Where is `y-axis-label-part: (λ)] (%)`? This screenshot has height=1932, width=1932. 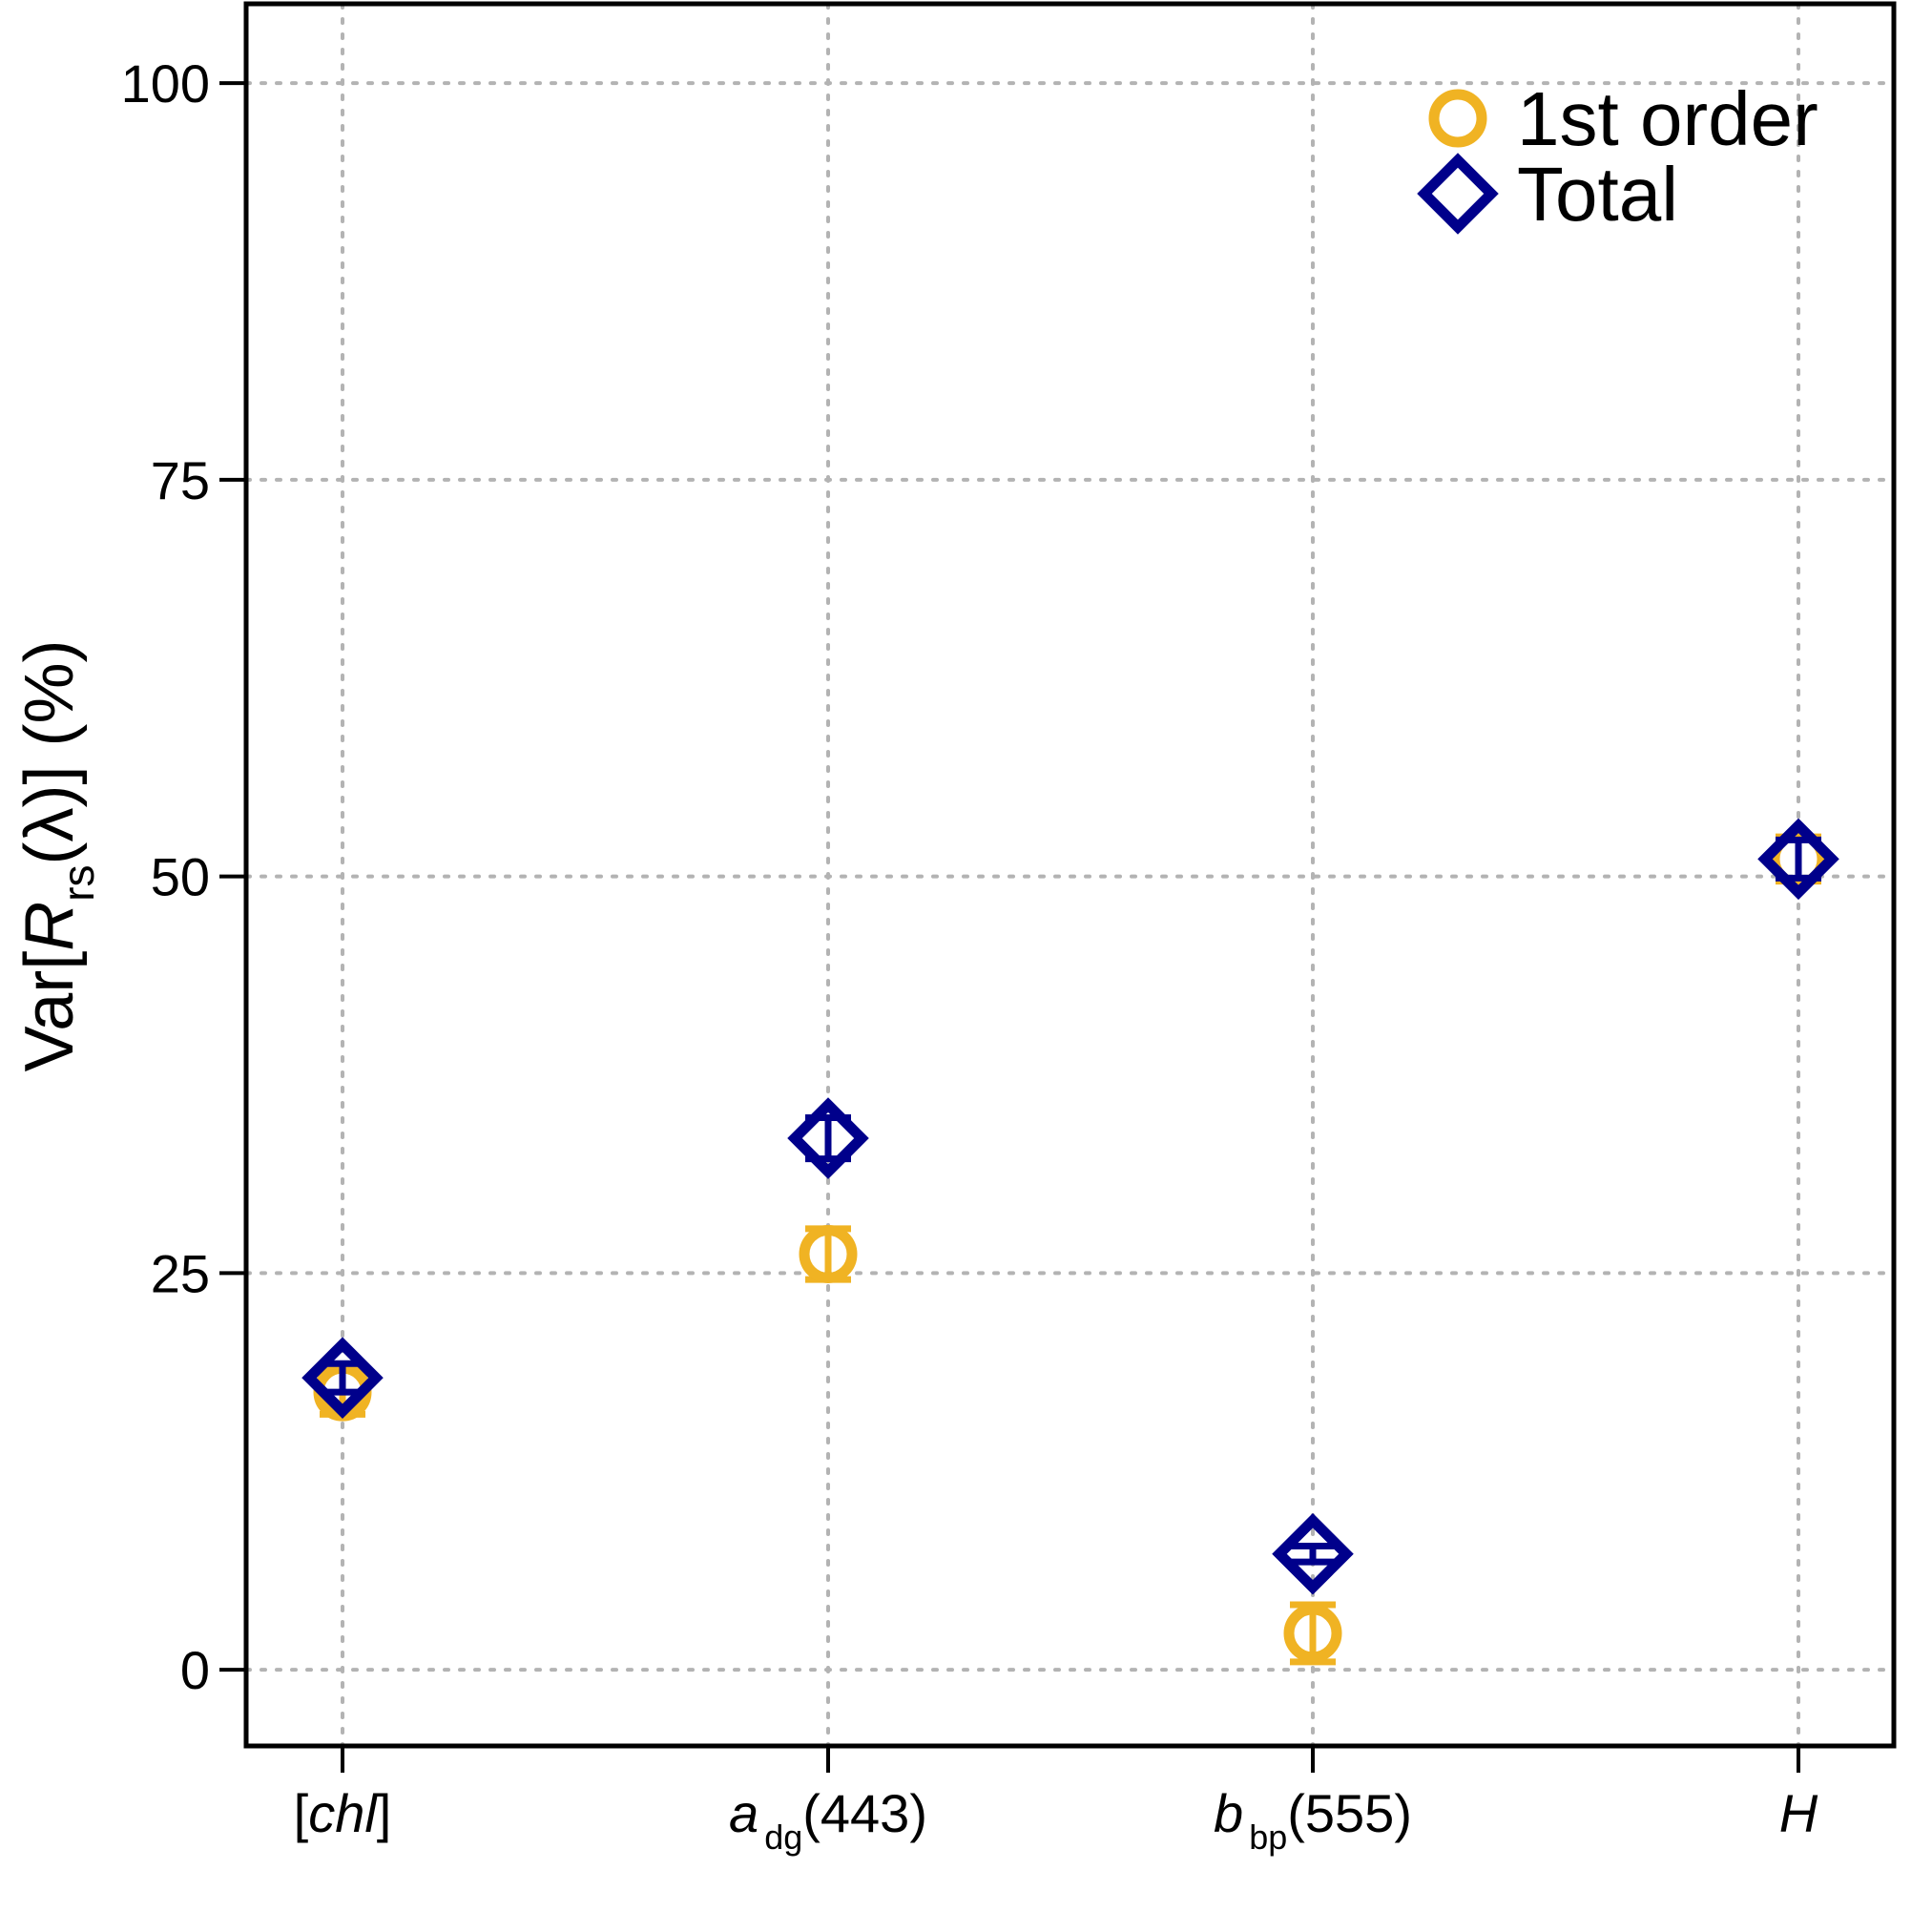
y-axis-label-part: (λ)] (%) is located at coordinates (49, 752).